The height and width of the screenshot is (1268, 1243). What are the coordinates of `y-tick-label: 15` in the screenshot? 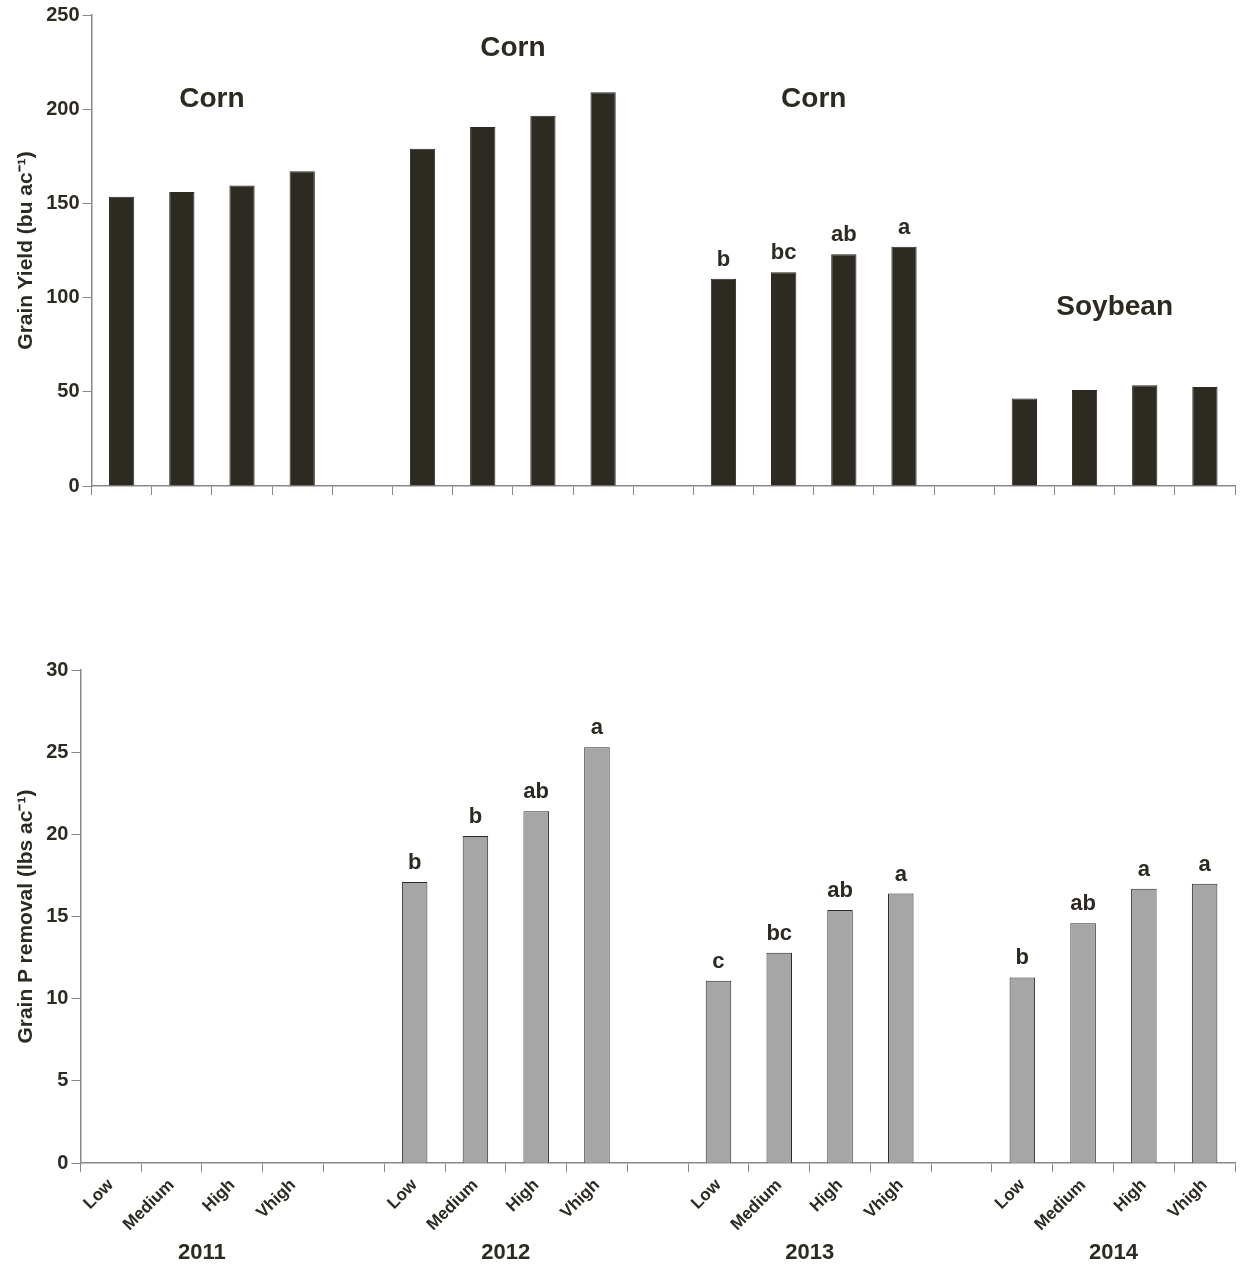 It's located at (57, 915).